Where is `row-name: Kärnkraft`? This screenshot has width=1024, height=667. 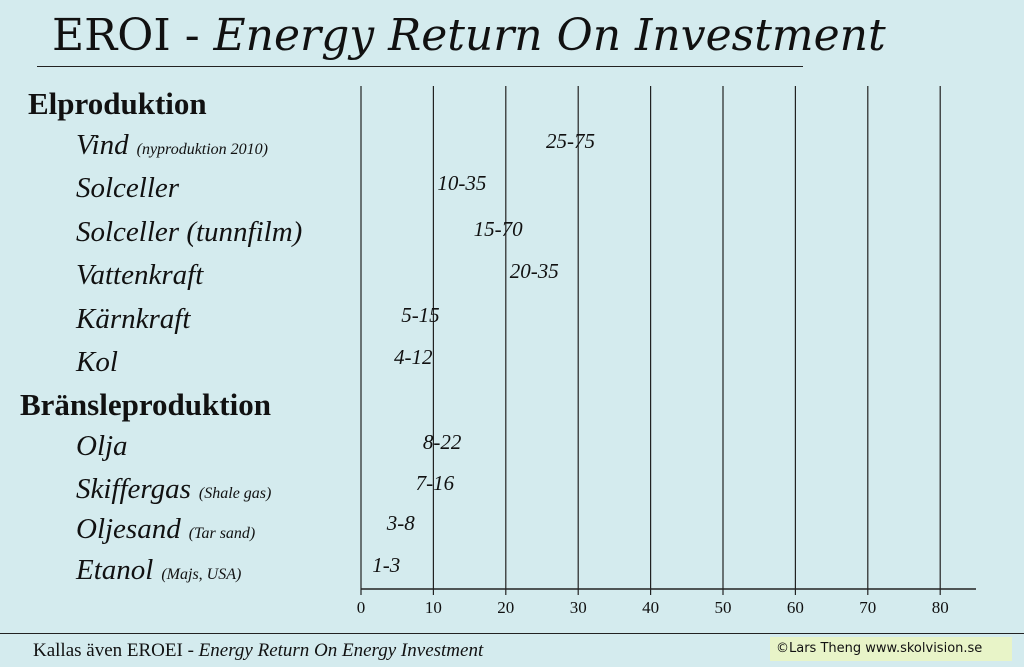 row-name: Kärnkraft is located at coordinates (133, 319).